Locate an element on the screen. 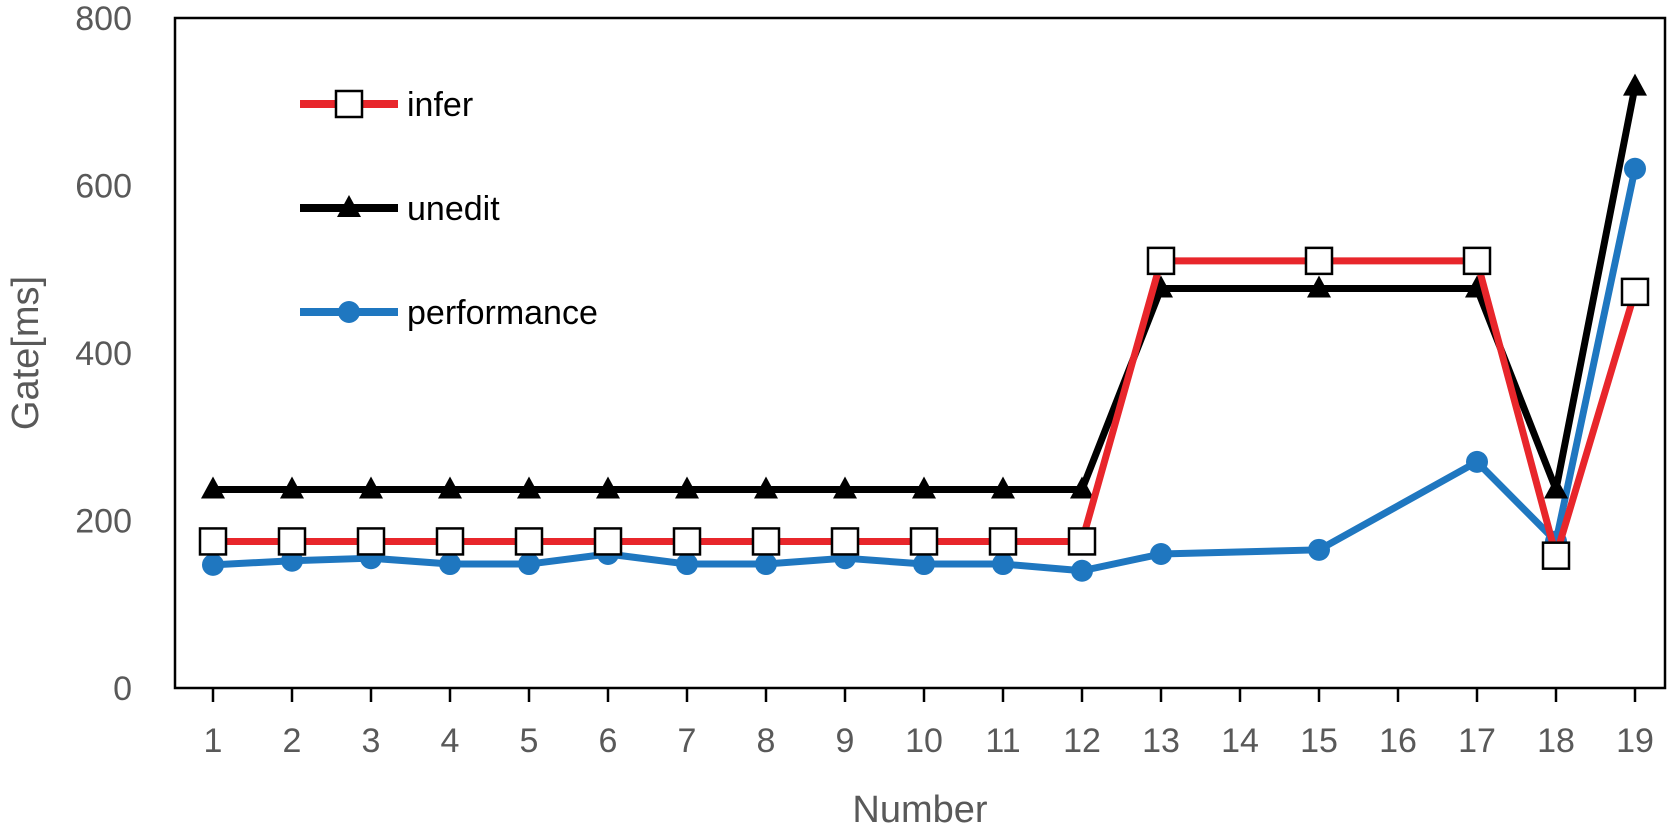 This screenshot has height=837, width=1679. legend-label-unedit: unedit is located at coordinates (453, 209).